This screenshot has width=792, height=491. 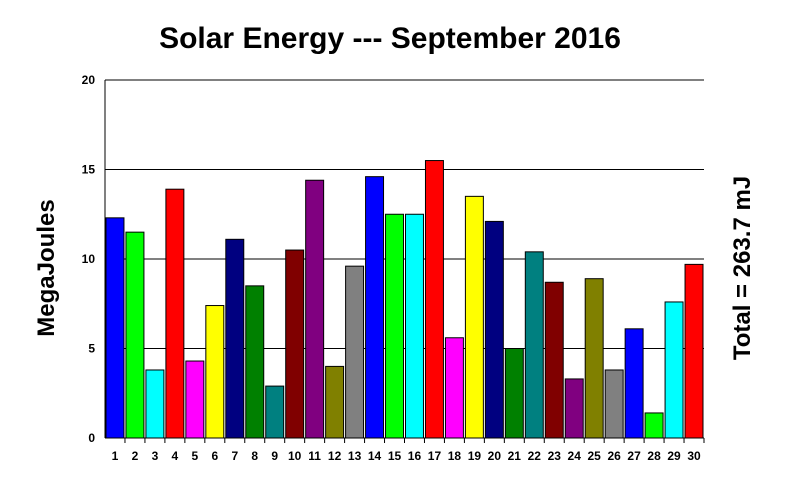 What do you see at coordinates (91, 438) in the screenshot?
I see `y-tick-label: 0` at bounding box center [91, 438].